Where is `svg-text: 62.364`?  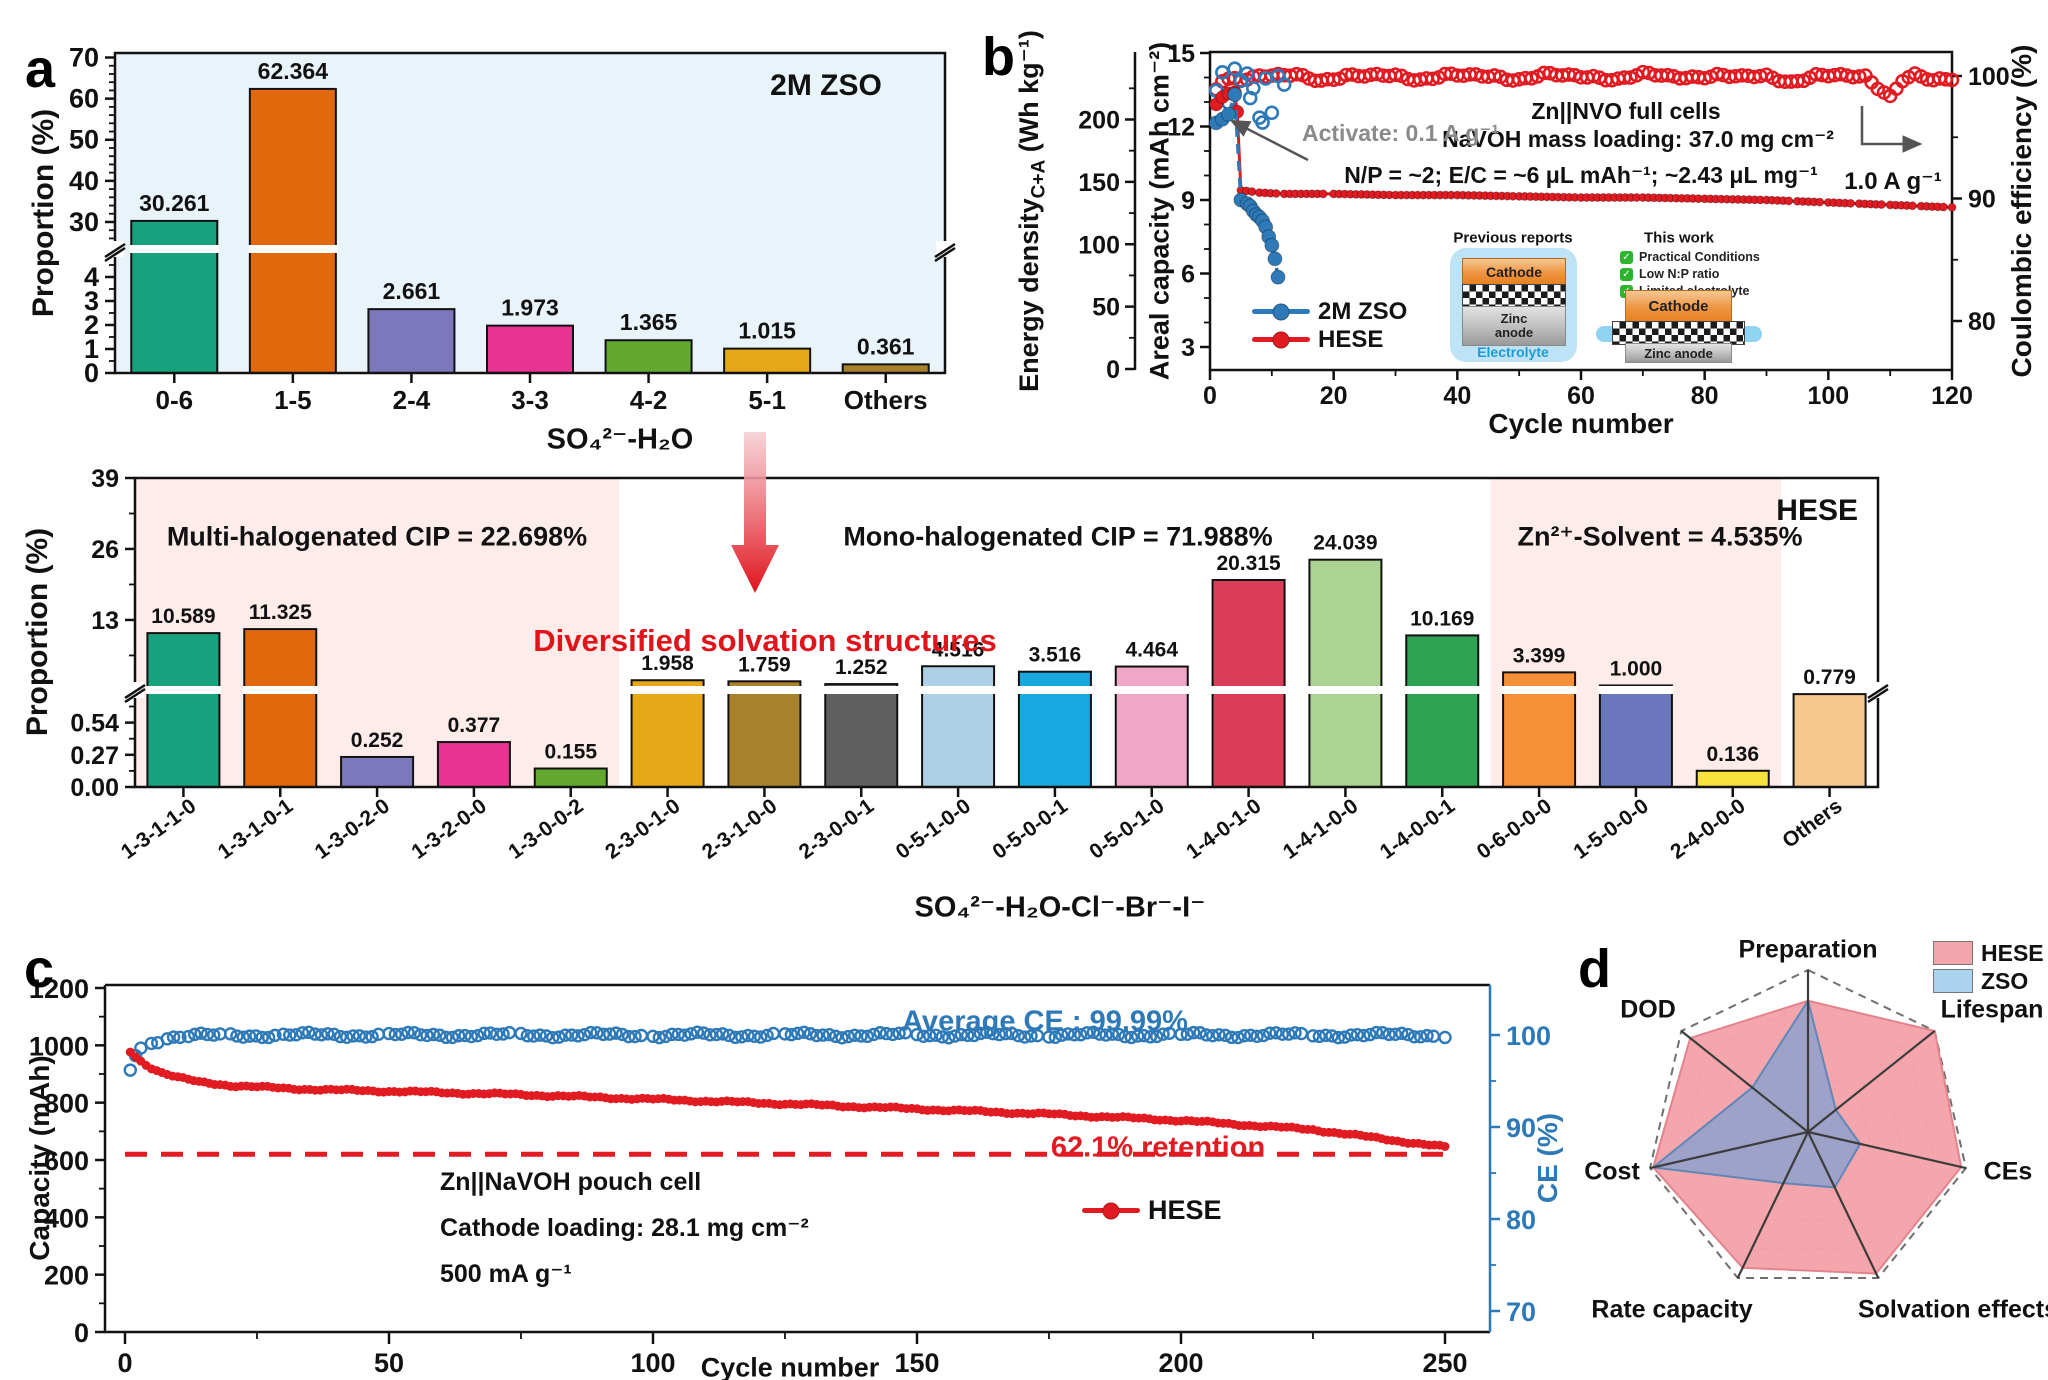
svg-text: 62.364 is located at coordinates (293, 71).